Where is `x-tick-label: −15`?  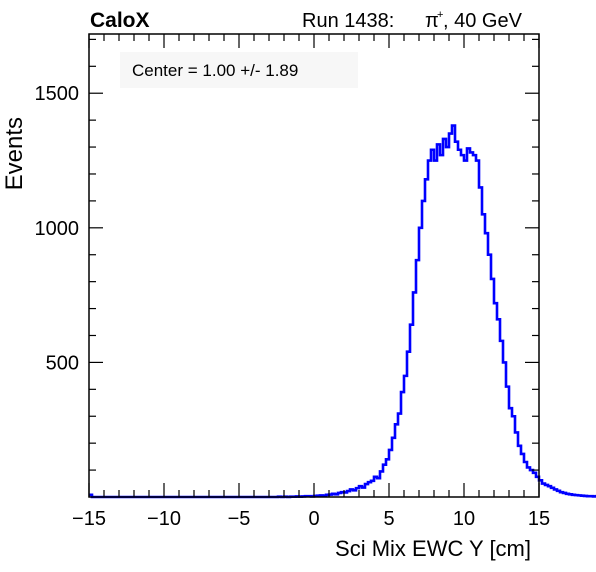 x-tick-label: −15 is located at coordinates (89, 519).